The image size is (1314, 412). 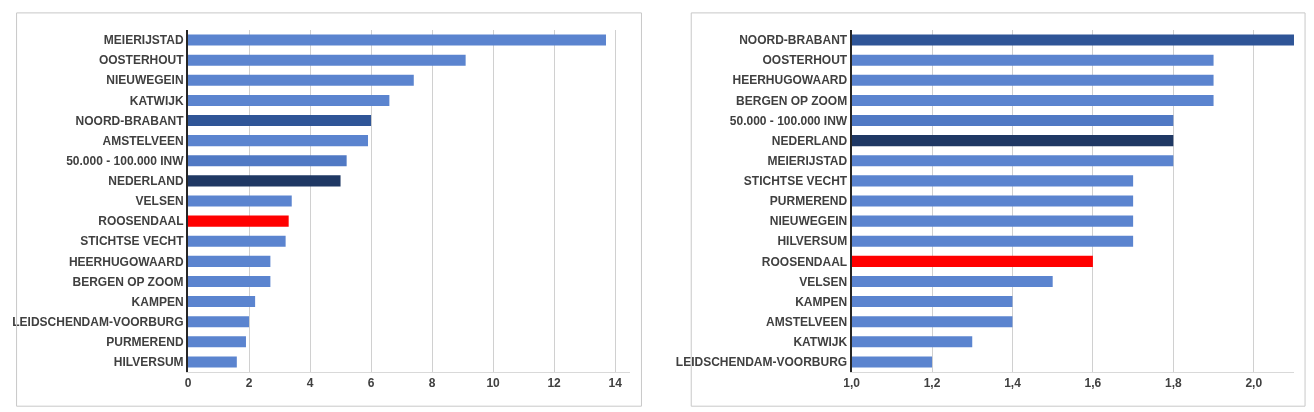 What do you see at coordinates (615, 383) in the screenshot?
I see `x-tick-label: 14` at bounding box center [615, 383].